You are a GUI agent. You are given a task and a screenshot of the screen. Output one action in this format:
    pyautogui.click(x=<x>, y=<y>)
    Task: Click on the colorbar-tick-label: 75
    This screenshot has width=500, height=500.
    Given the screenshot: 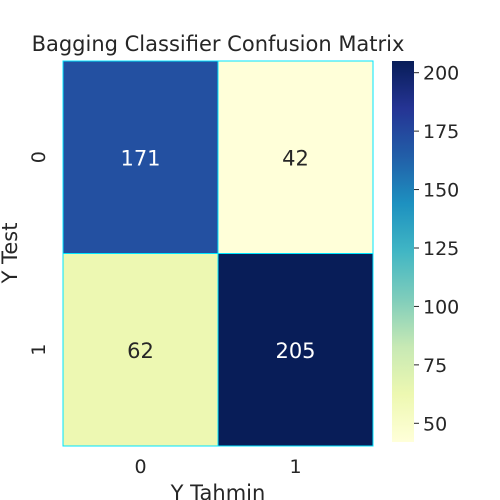 What is the action you would take?
    pyautogui.click(x=435, y=366)
    